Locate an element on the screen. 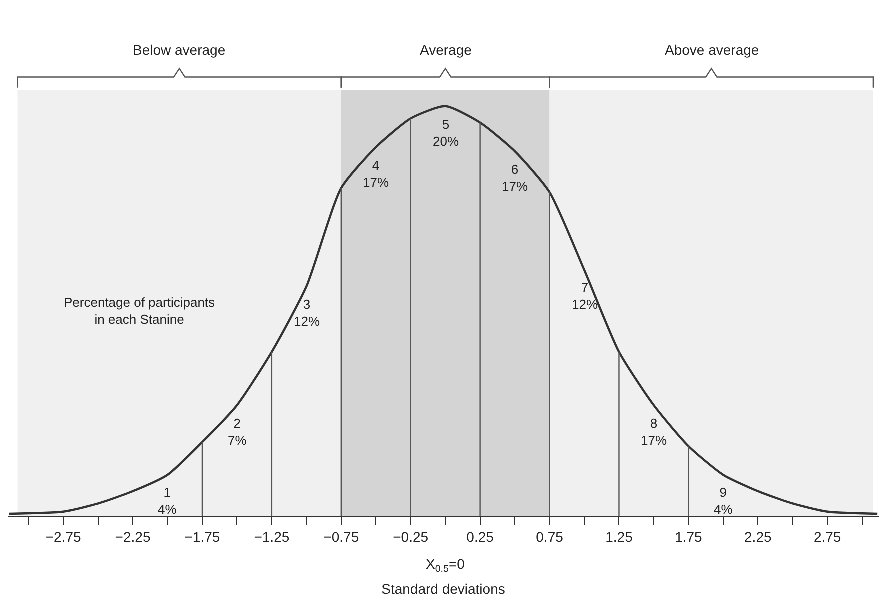  annotation: 1 4% is located at coordinates (168, 501).